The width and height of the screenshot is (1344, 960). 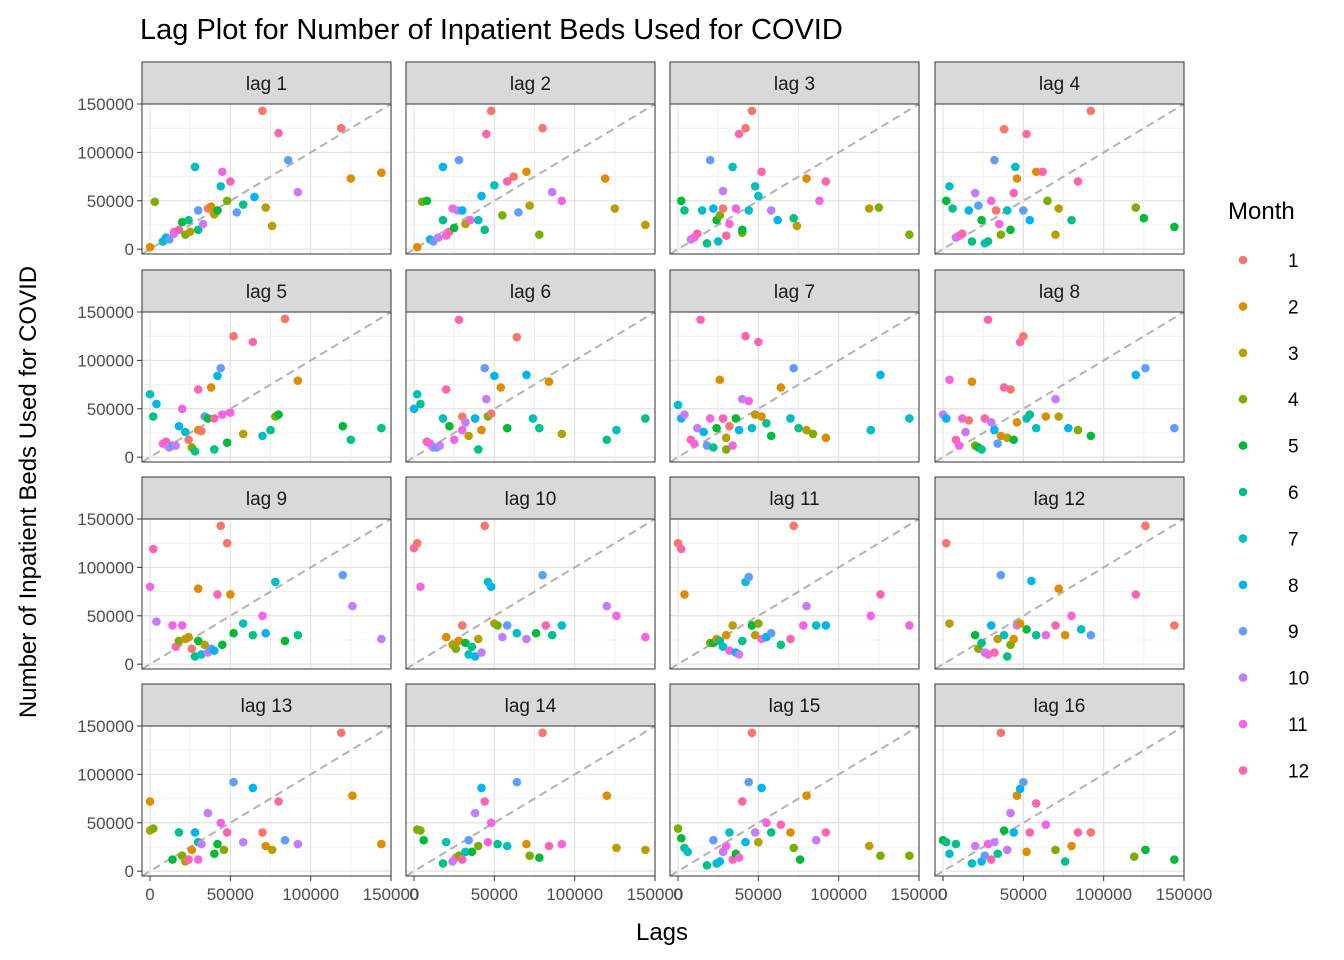 I want to click on facet-panel: lag 2, so click(x=530, y=158).